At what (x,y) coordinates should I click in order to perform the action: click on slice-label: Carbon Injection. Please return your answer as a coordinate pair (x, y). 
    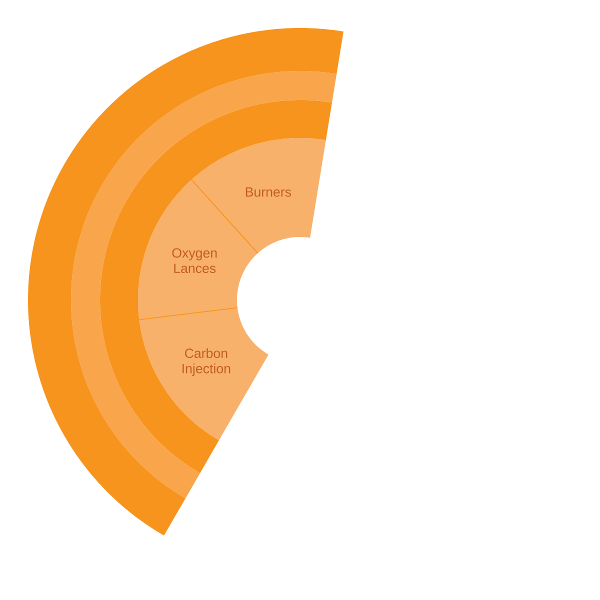
    Looking at the image, I should click on (206, 362).